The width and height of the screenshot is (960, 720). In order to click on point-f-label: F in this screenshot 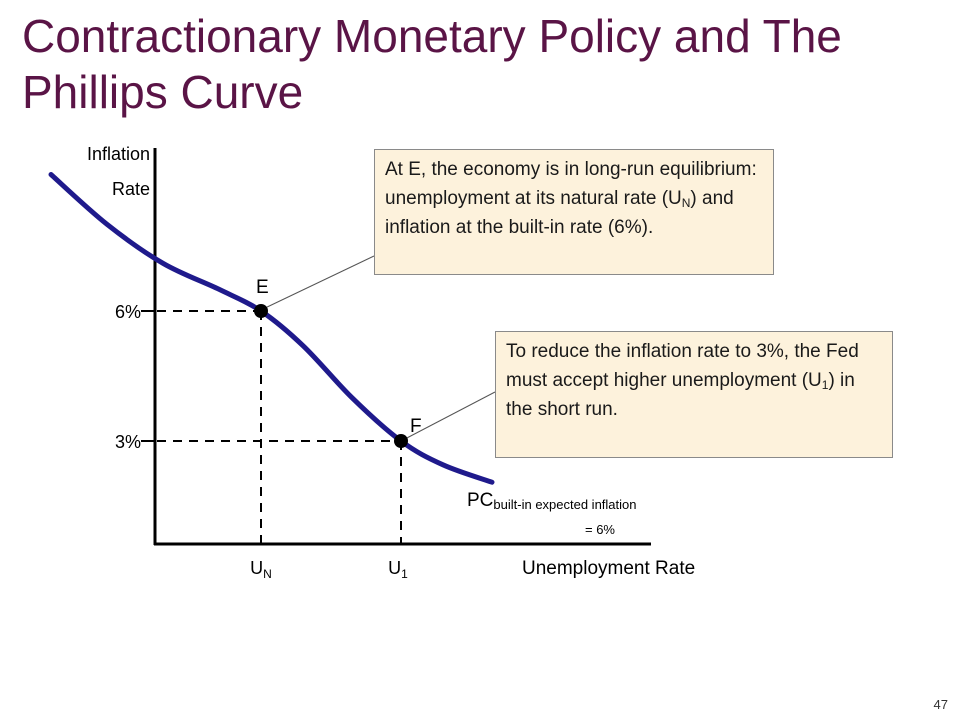, I will do `click(416, 426)`.